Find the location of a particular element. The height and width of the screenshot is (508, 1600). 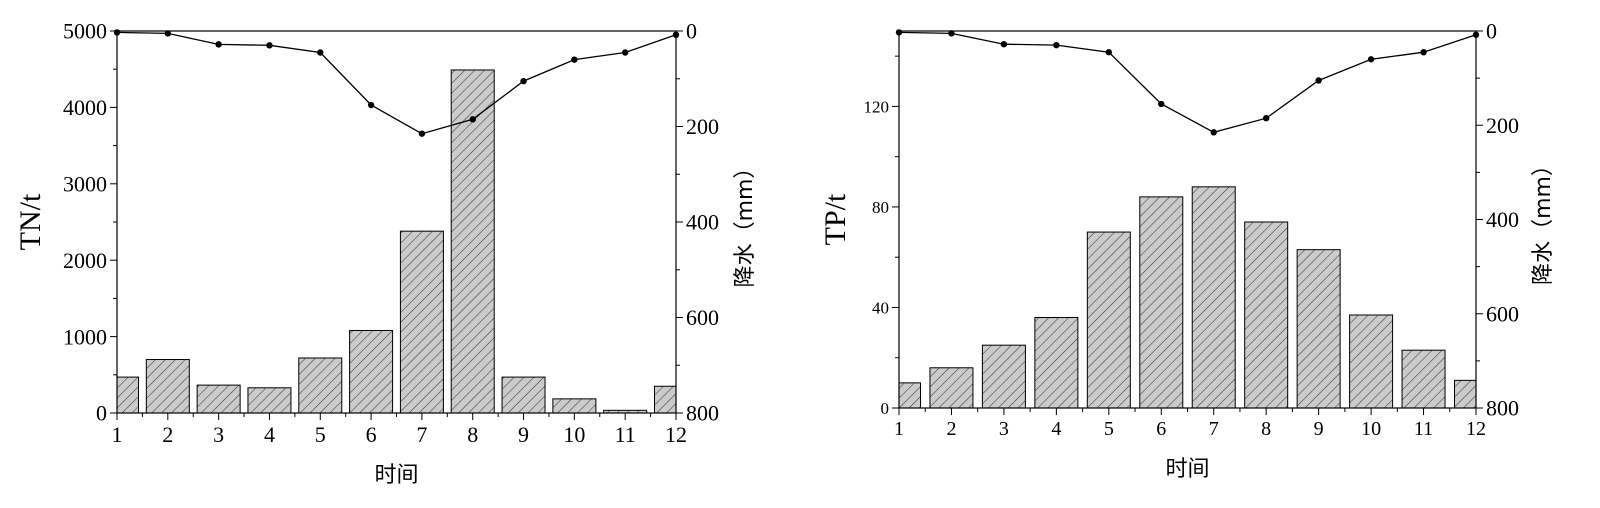

y-tick-label: 1000 is located at coordinates (85, 336).